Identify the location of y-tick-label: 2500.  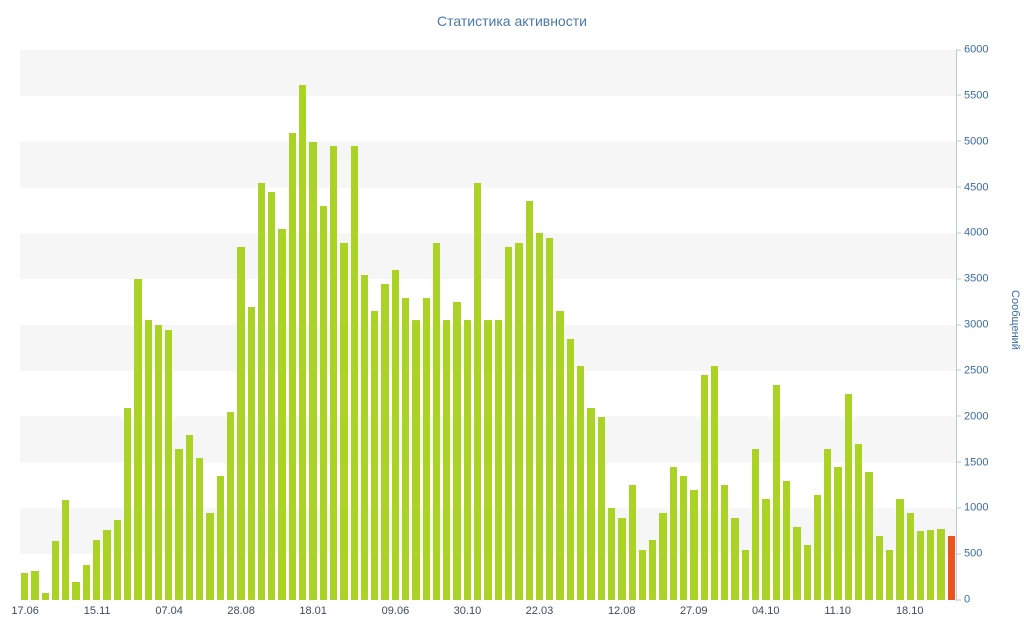
(972, 370).